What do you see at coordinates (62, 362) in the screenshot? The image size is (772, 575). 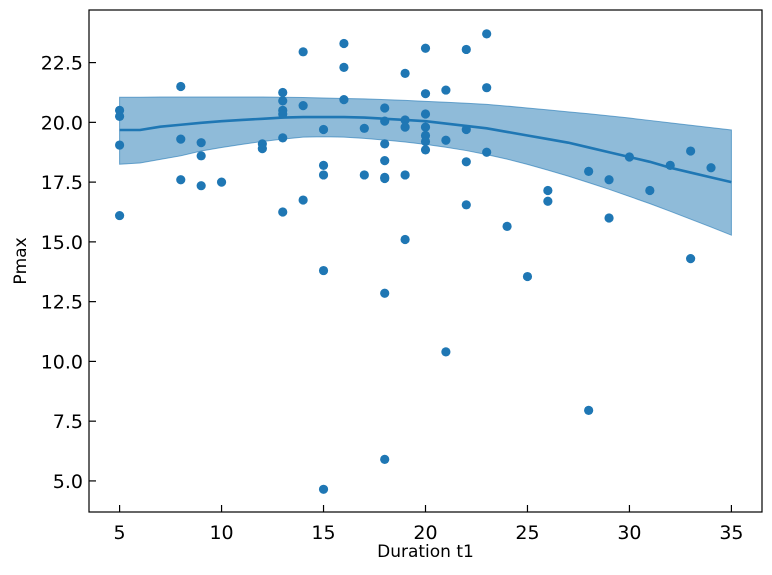 I see `y-tick-label: 10.0` at bounding box center [62, 362].